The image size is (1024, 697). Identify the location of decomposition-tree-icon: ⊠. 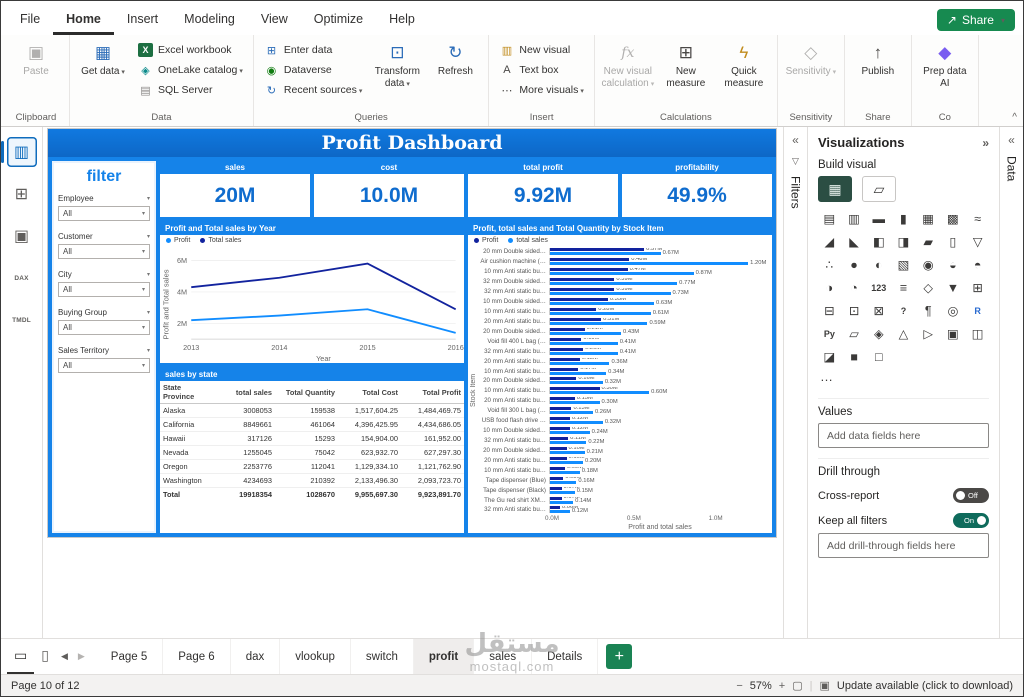
(879, 311).